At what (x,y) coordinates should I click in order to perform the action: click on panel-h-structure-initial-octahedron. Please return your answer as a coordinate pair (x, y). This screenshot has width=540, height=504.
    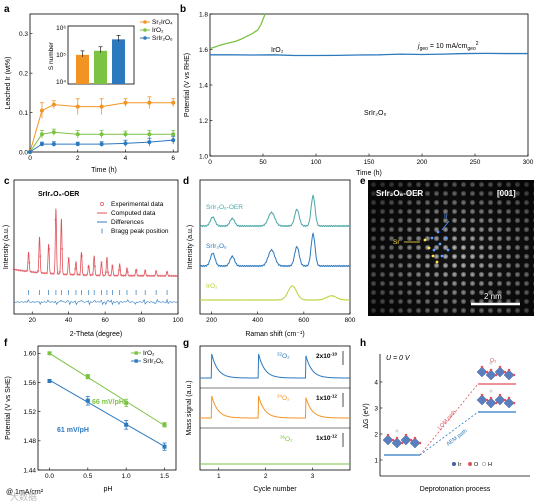
    Looking at the image, I should click on (397, 443).